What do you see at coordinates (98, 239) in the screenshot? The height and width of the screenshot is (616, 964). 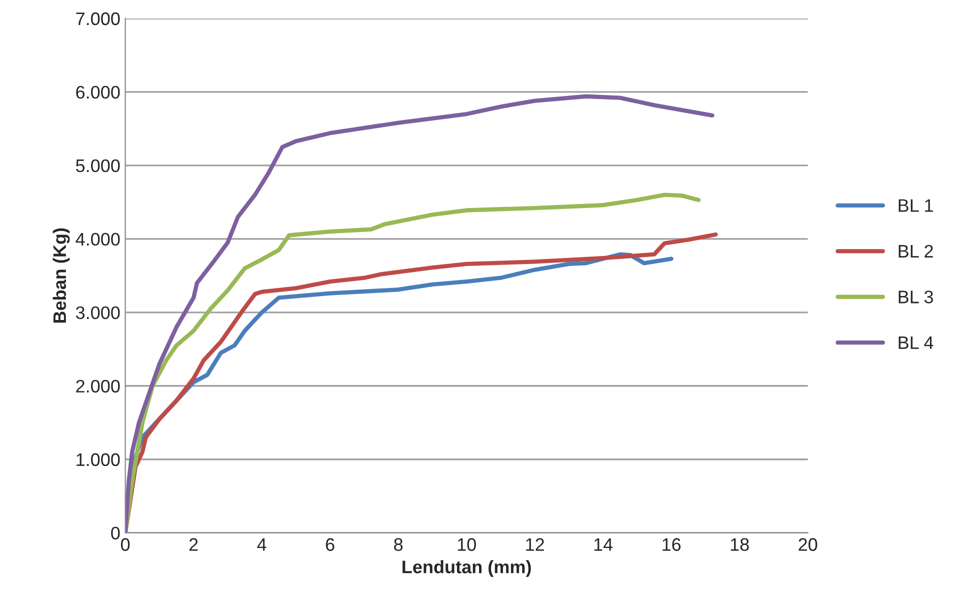 I see `y-tick-label: 4.000` at bounding box center [98, 239].